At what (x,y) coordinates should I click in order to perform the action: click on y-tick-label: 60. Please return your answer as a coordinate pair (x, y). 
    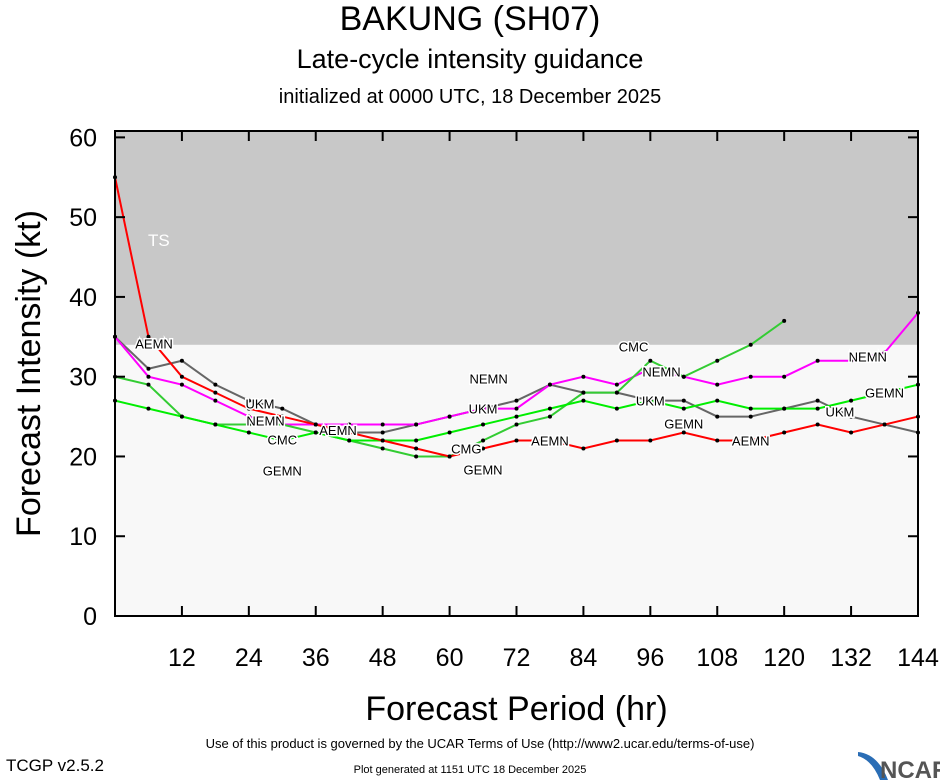
    Looking at the image, I should click on (83, 138).